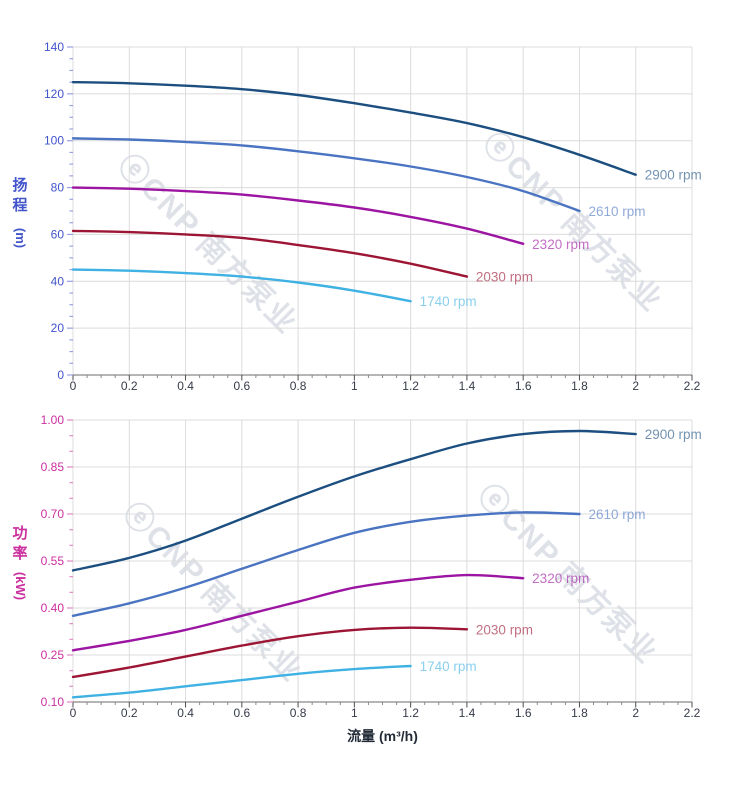 This screenshot has width=752, height=797. I want to click on y-tick-label: 40, so click(58, 281).